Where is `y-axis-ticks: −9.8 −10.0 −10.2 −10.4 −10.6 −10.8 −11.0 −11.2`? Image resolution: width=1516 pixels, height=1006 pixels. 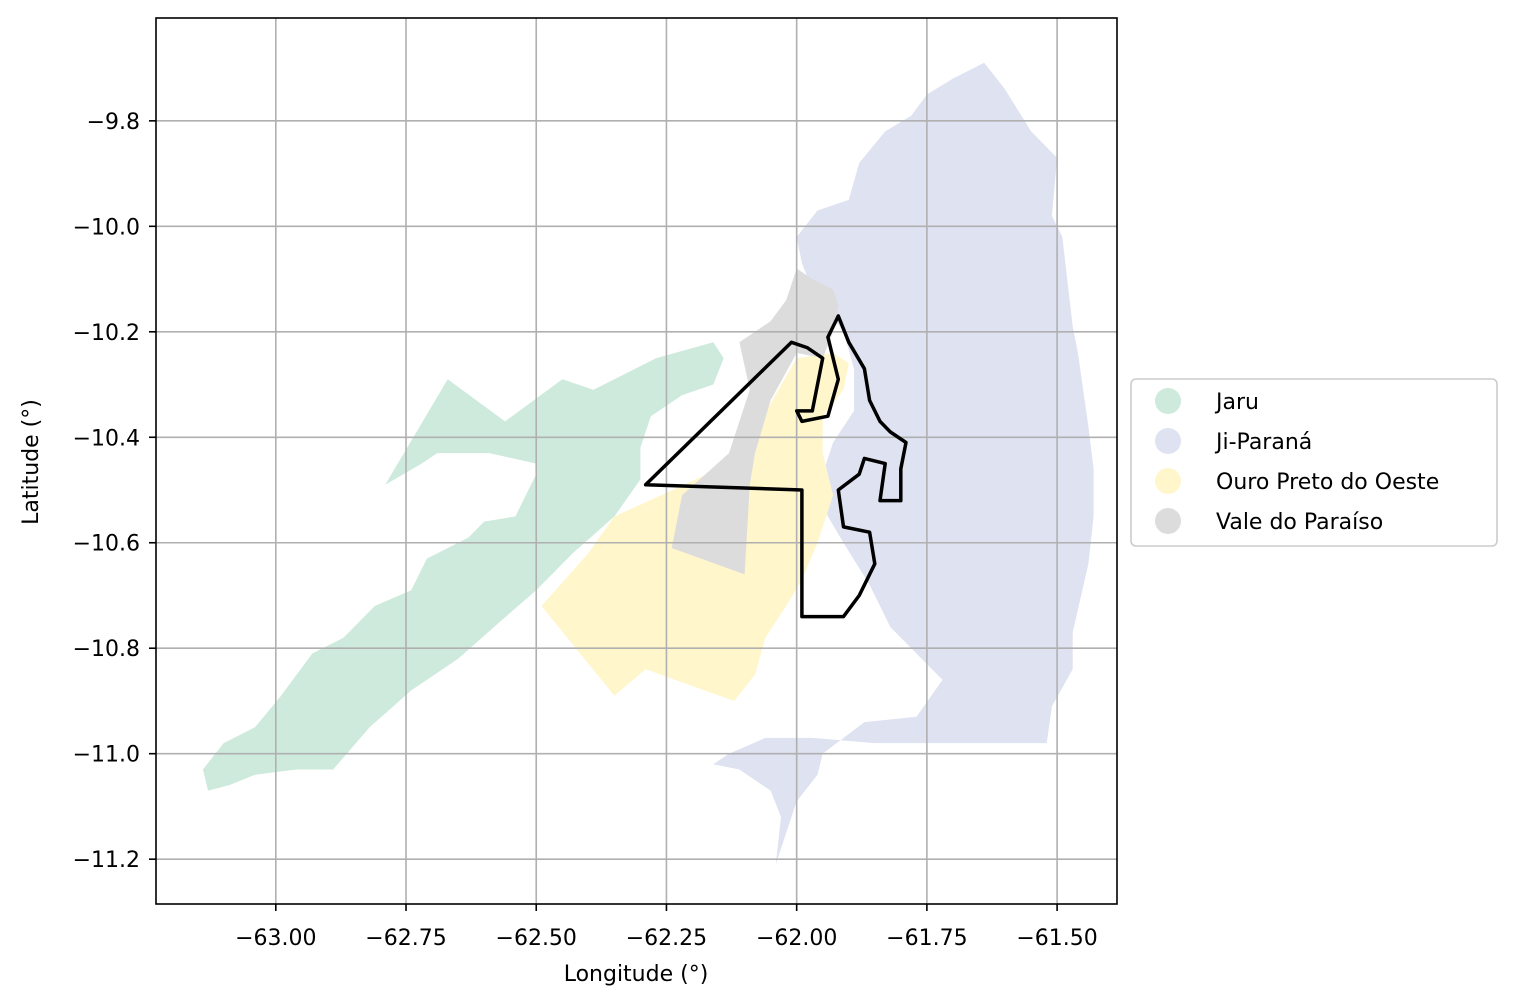 y-axis-ticks: −9.8 −10.0 −10.2 −10.4 −10.6 −10.8 −11.0 −11.2 is located at coordinates (114, 491).